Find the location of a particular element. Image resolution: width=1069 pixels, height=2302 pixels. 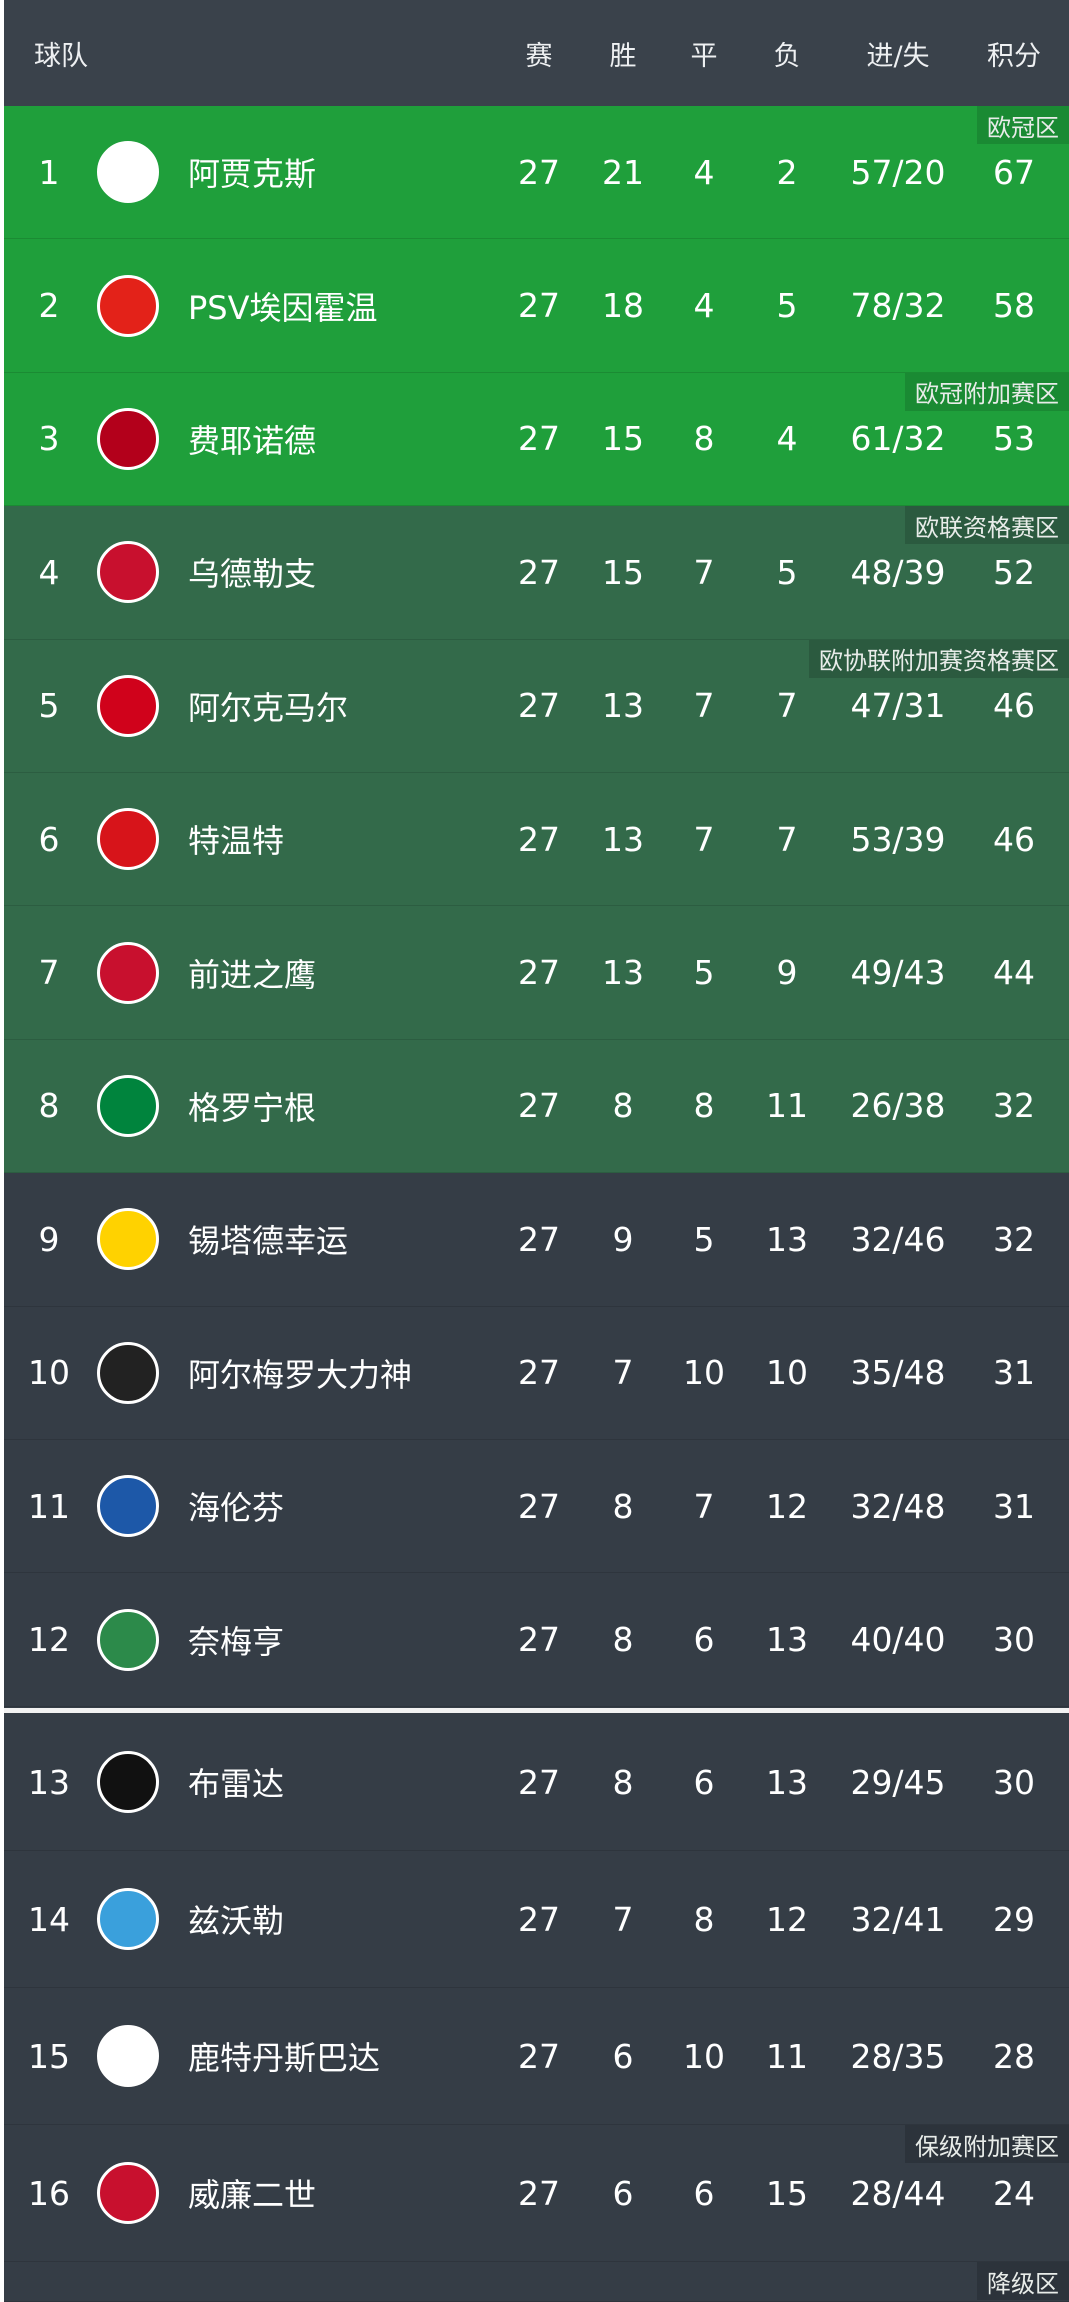

goals-value: 61/32 is located at coordinates (898, 439).